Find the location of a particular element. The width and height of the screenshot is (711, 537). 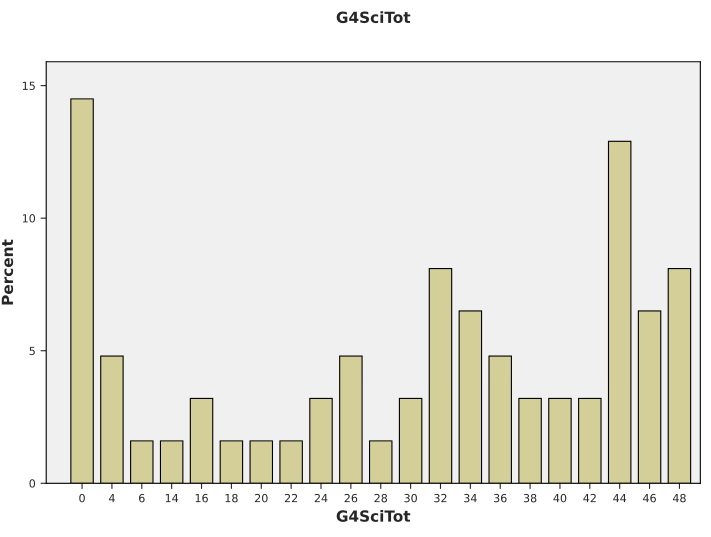

x-tick-label: 6 is located at coordinates (142, 498).